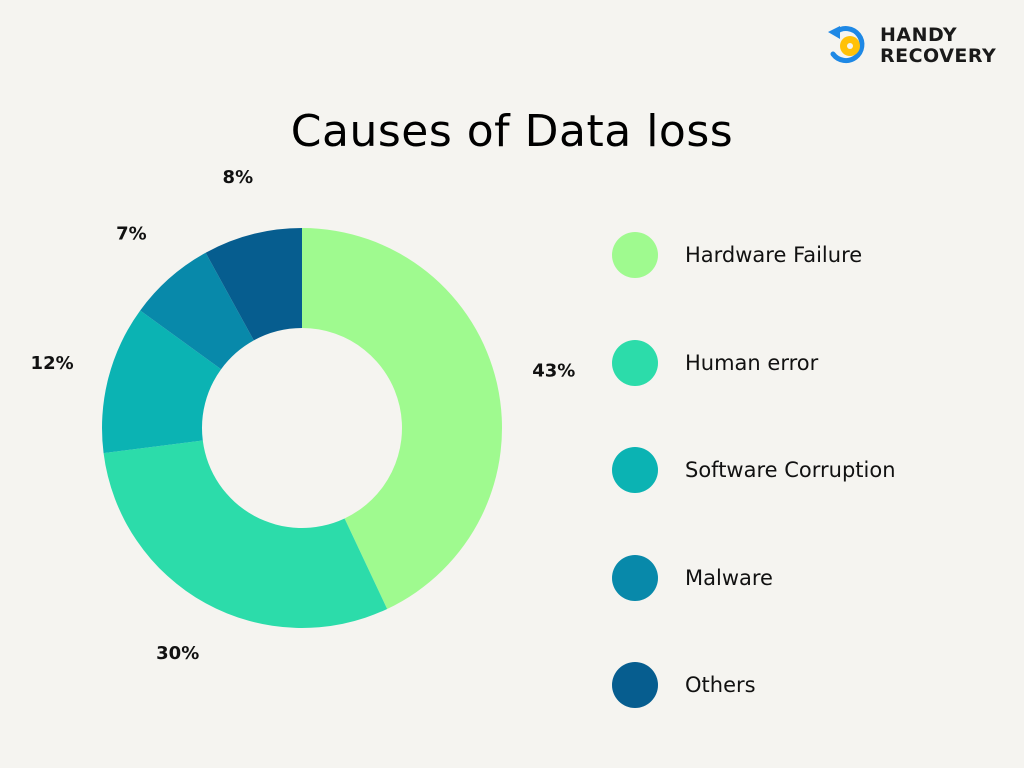 This screenshot has height=768, width=1024. I want to click on legend-item-malware: Malware, so click(692, 577).